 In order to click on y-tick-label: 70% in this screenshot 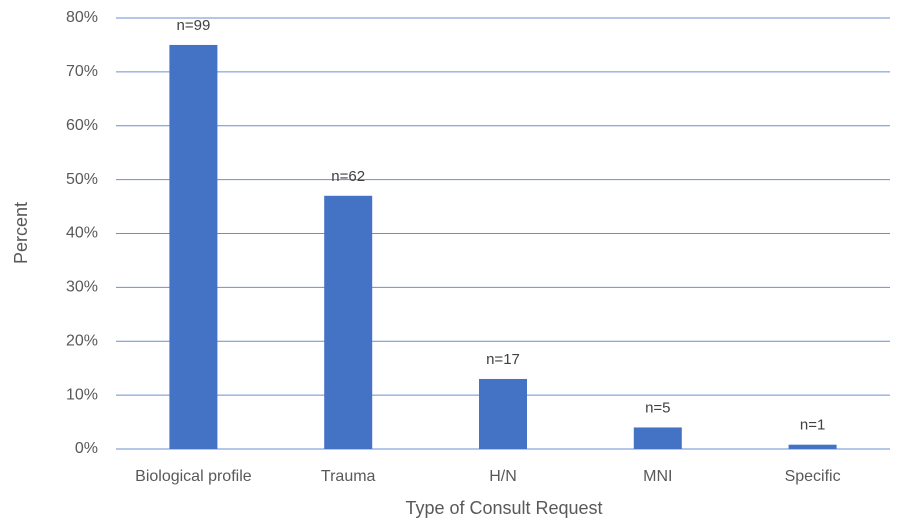, I will do `click(82, 71)`.